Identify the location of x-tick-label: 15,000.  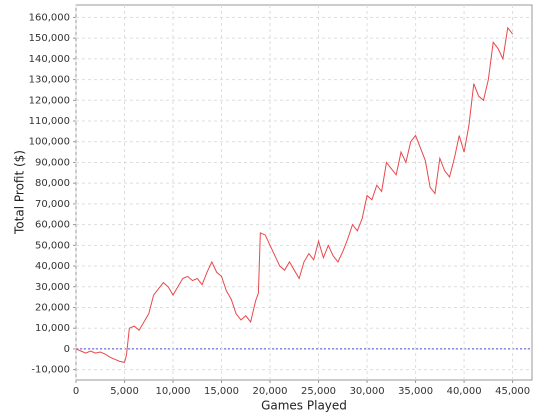
(221, 391).